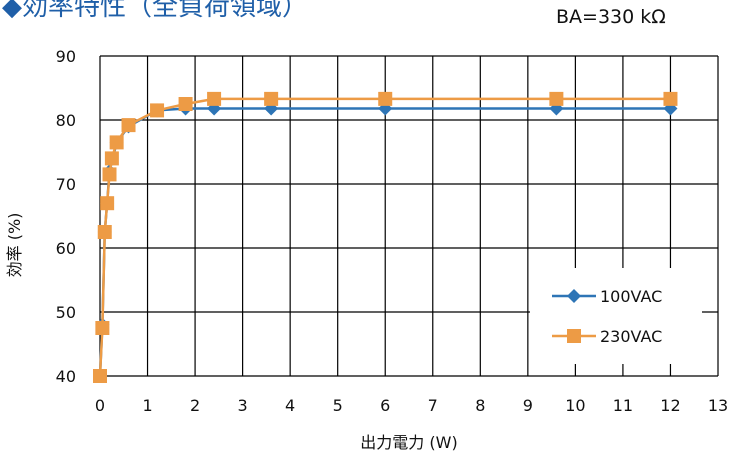 The width and height of the screenshot is (738, 457). I want to click on x-tick-label: 4, so click(290, 405).